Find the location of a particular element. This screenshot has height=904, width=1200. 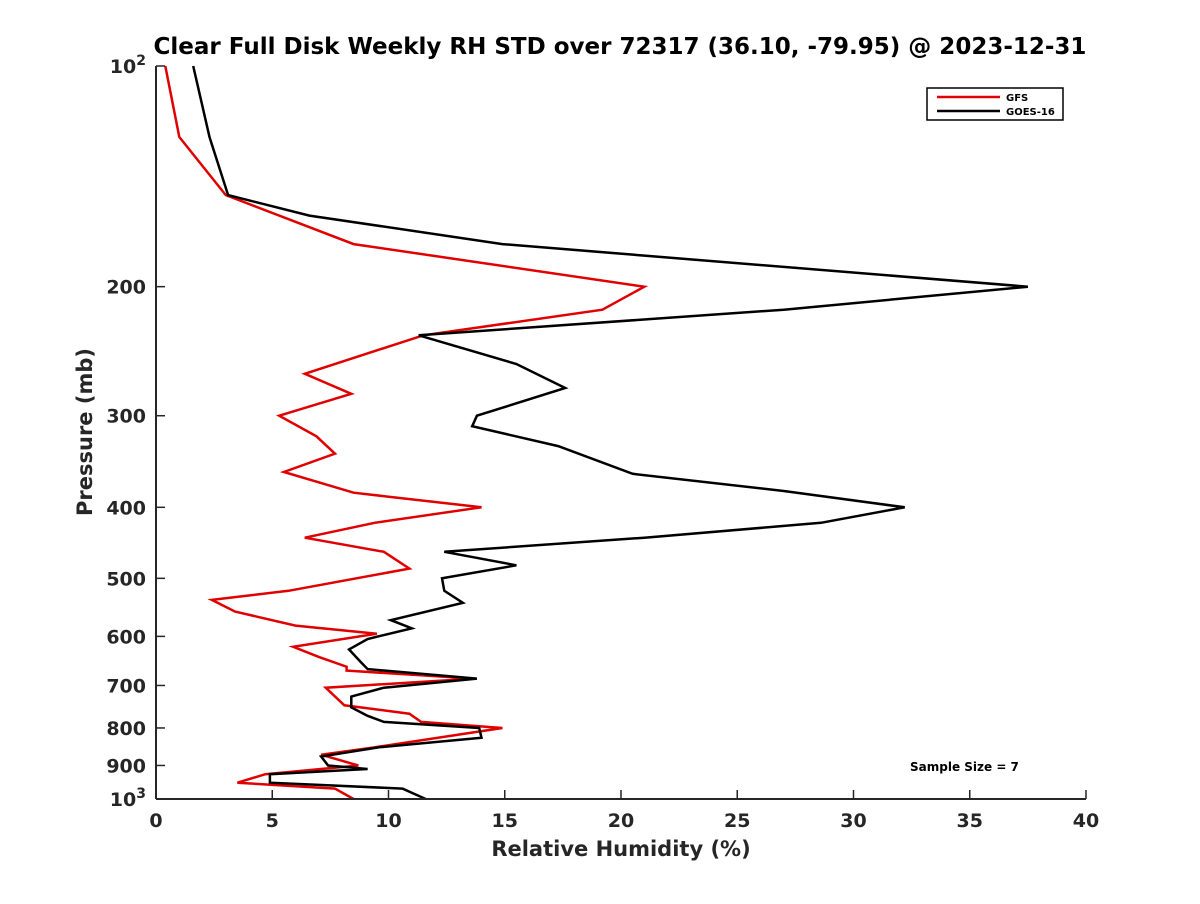

y-tick-label: 200 is located at coordinates (126, 288).